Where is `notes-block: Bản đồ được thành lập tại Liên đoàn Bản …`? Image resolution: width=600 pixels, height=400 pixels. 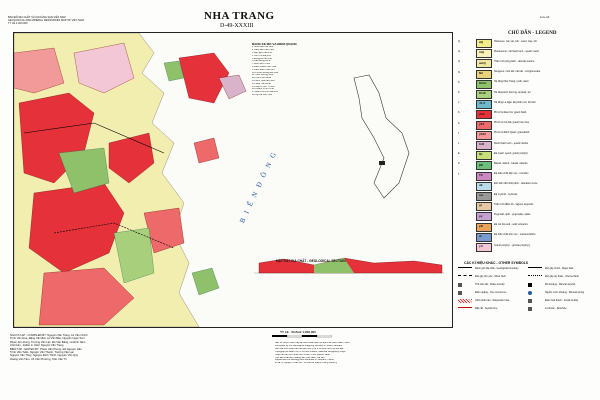
notes-block: Bản đồ được thành lập tại Liên đoàn Bản … is located at coordinates (365, 353).